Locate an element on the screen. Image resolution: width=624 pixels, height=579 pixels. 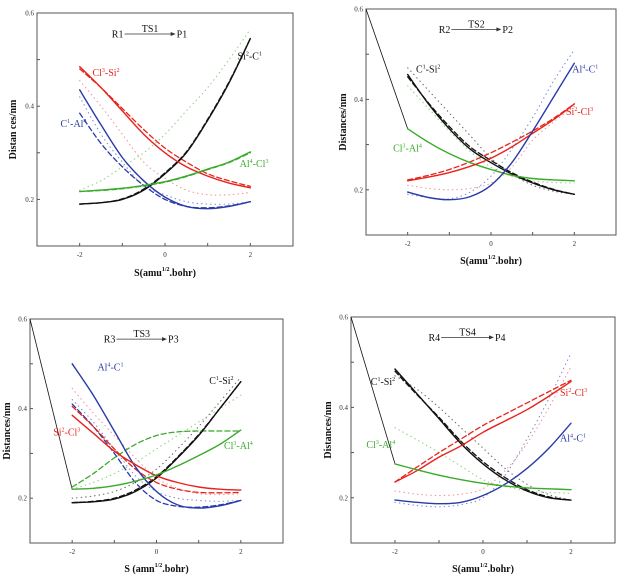
reactant-label: R3 is located at coordinates (110, 340).